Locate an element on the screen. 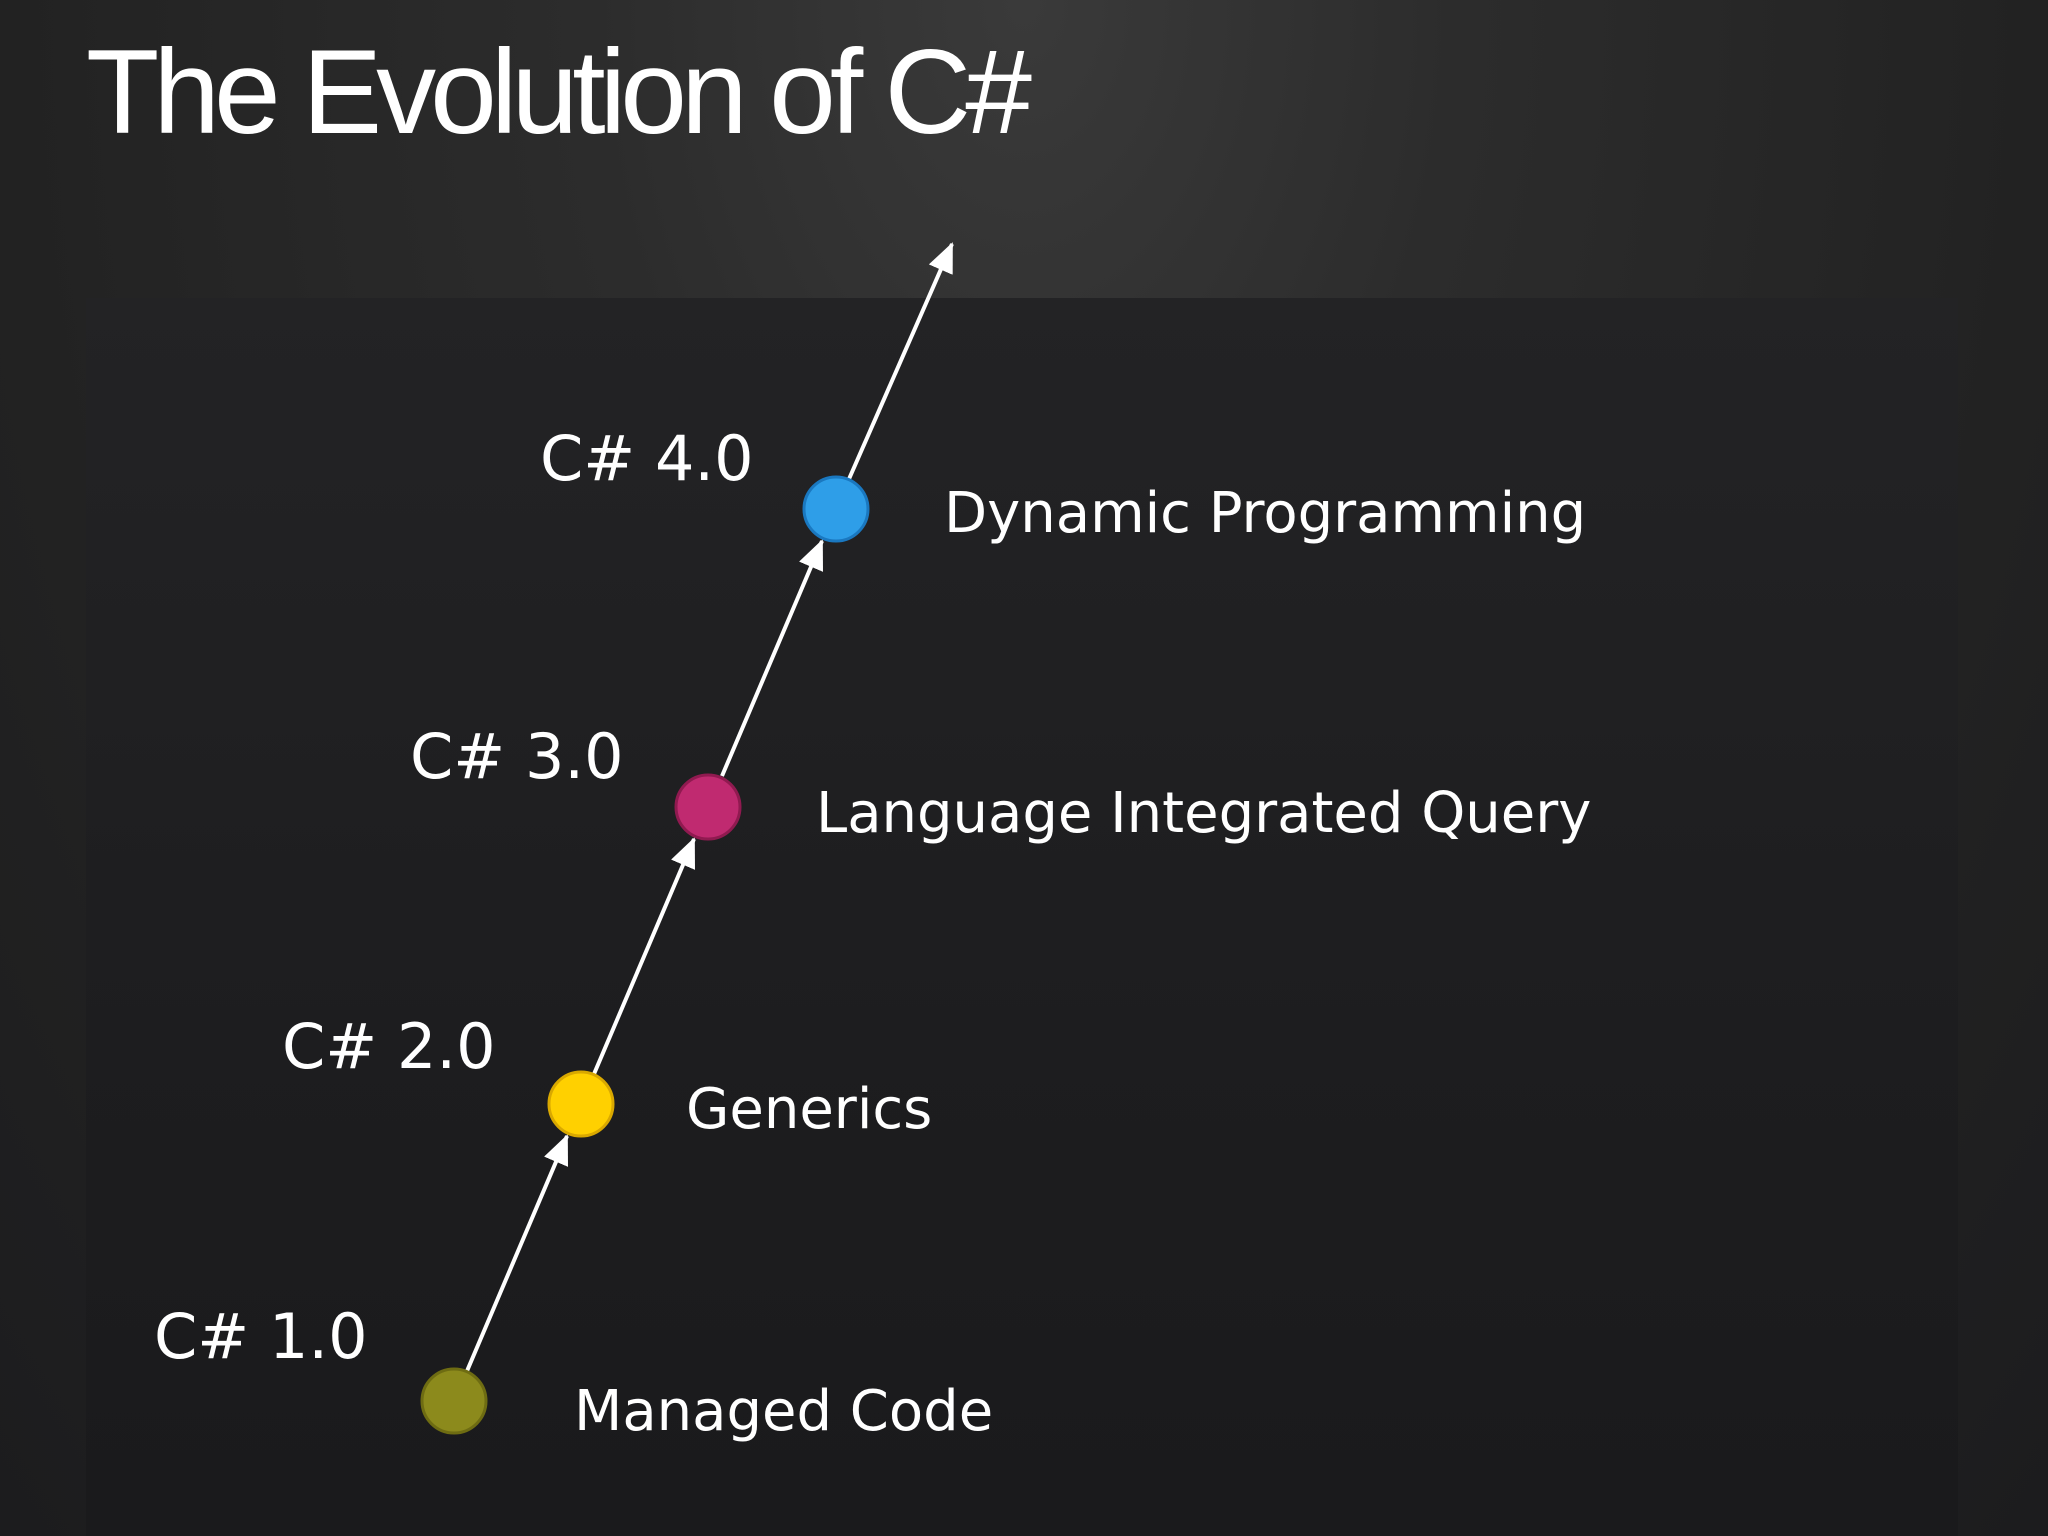 The height and width of the screenshot is (1536, 2048). milestone-csharp-3: C# 3.0 Language Integrated Query is located at coordinates (1000, 783).